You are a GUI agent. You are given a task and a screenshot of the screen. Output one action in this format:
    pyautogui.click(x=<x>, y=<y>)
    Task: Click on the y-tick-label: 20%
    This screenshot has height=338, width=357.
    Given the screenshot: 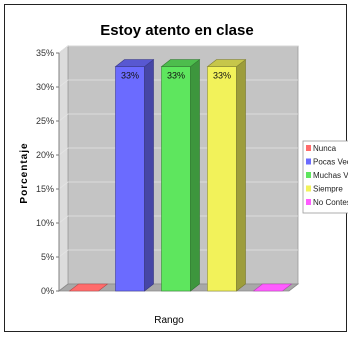 What is the action you would take?
    pyautogui.click(x=45, y=155)
    